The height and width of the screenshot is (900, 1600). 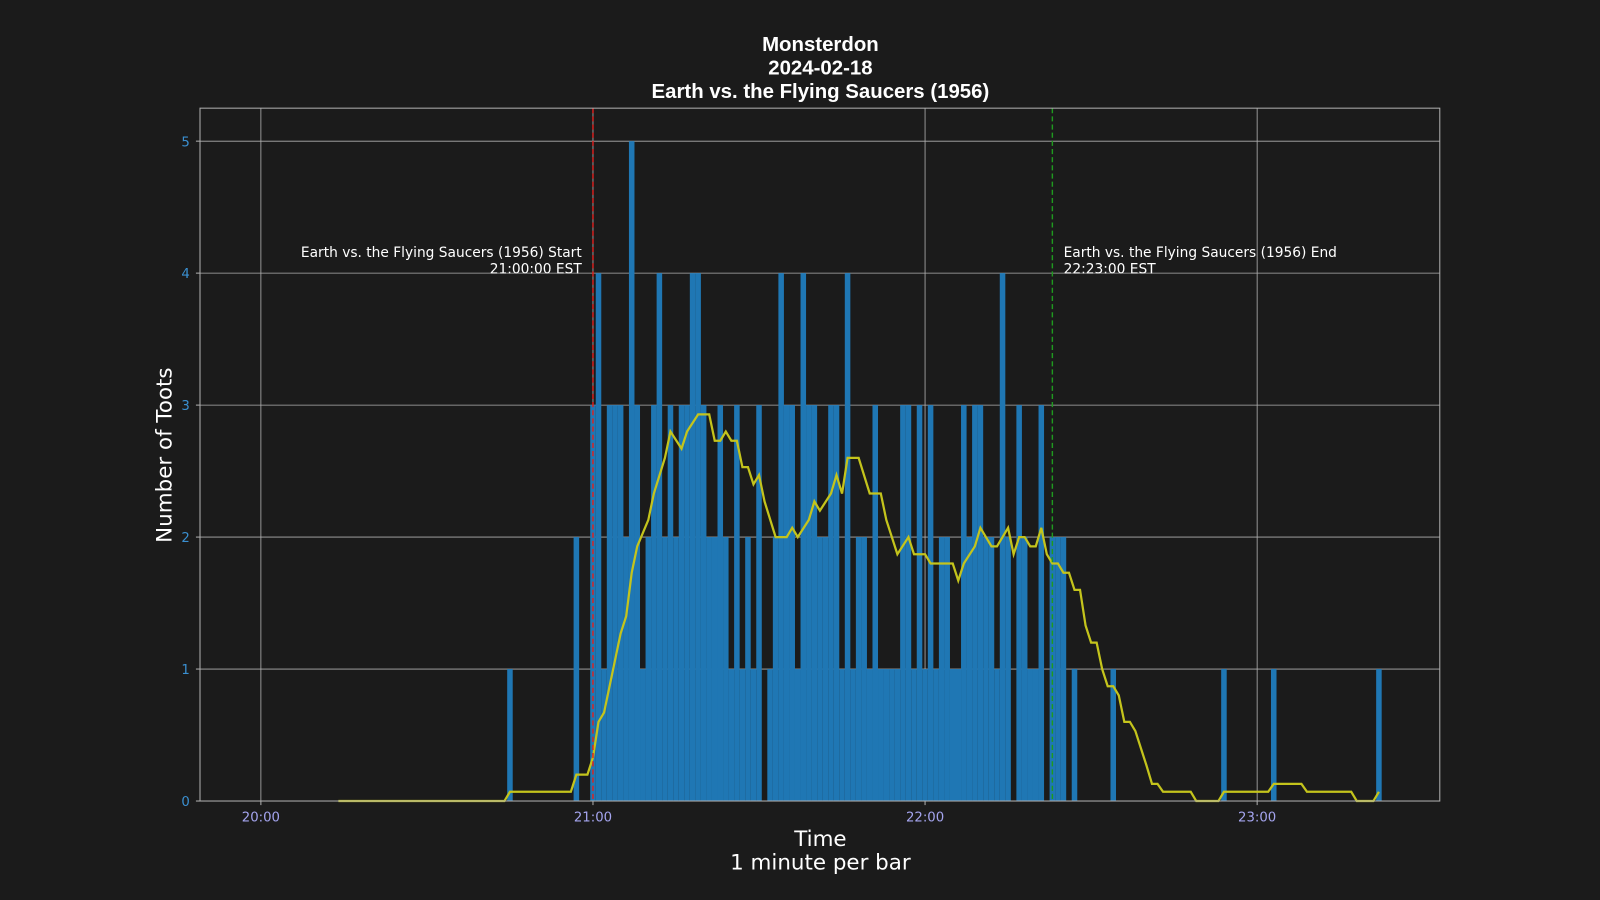 I want to click on chart-title: Earth vs. the Flying Saucers (1956), so click(x=821, y=92).